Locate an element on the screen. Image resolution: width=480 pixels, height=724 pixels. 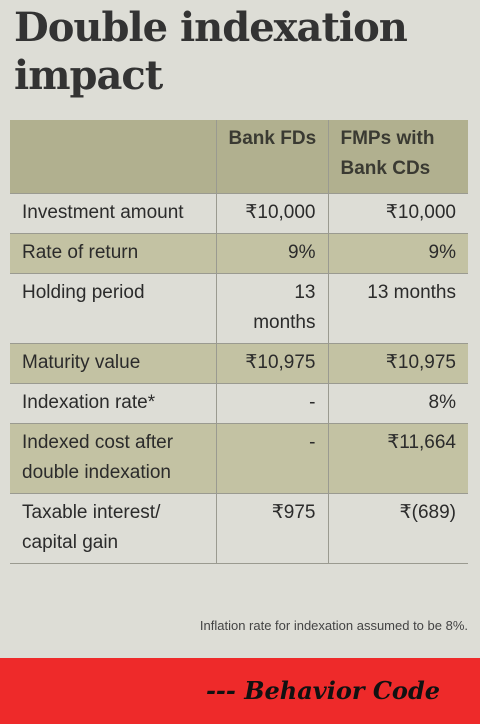
bank-fds-cell: 13 months is located at coordinates (271, 308).